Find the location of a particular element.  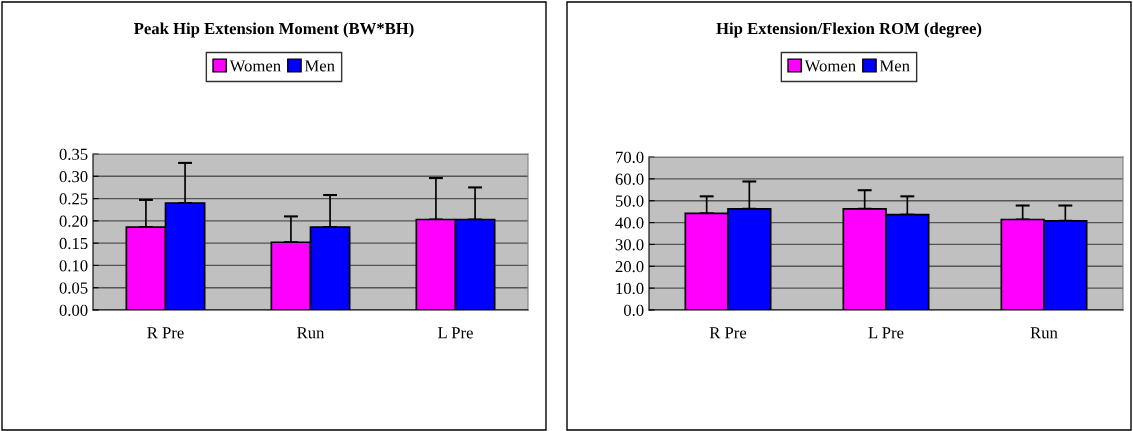

y-tick-label: 60.0 is located at coordinates (629, 179).